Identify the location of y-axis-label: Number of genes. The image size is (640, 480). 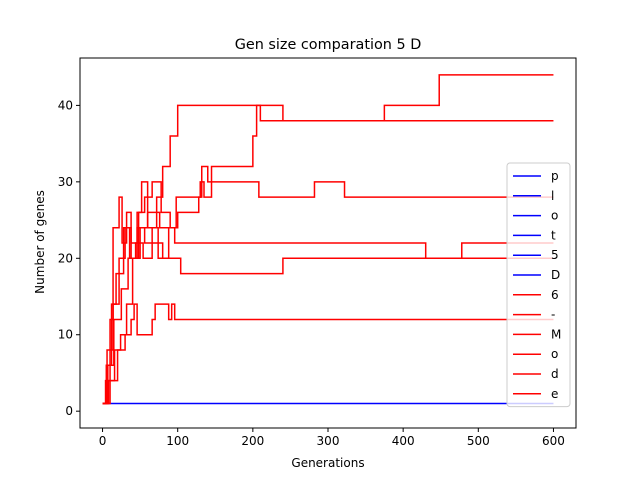
(40, 242).